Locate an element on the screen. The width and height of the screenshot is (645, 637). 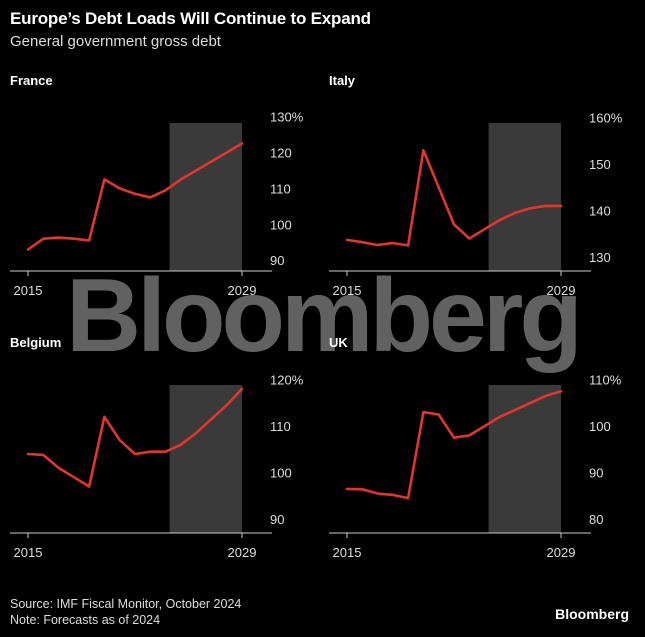
source-note: Source: IMF Fiscal Monitor, October 2024 is located at coordinates (126, 604).